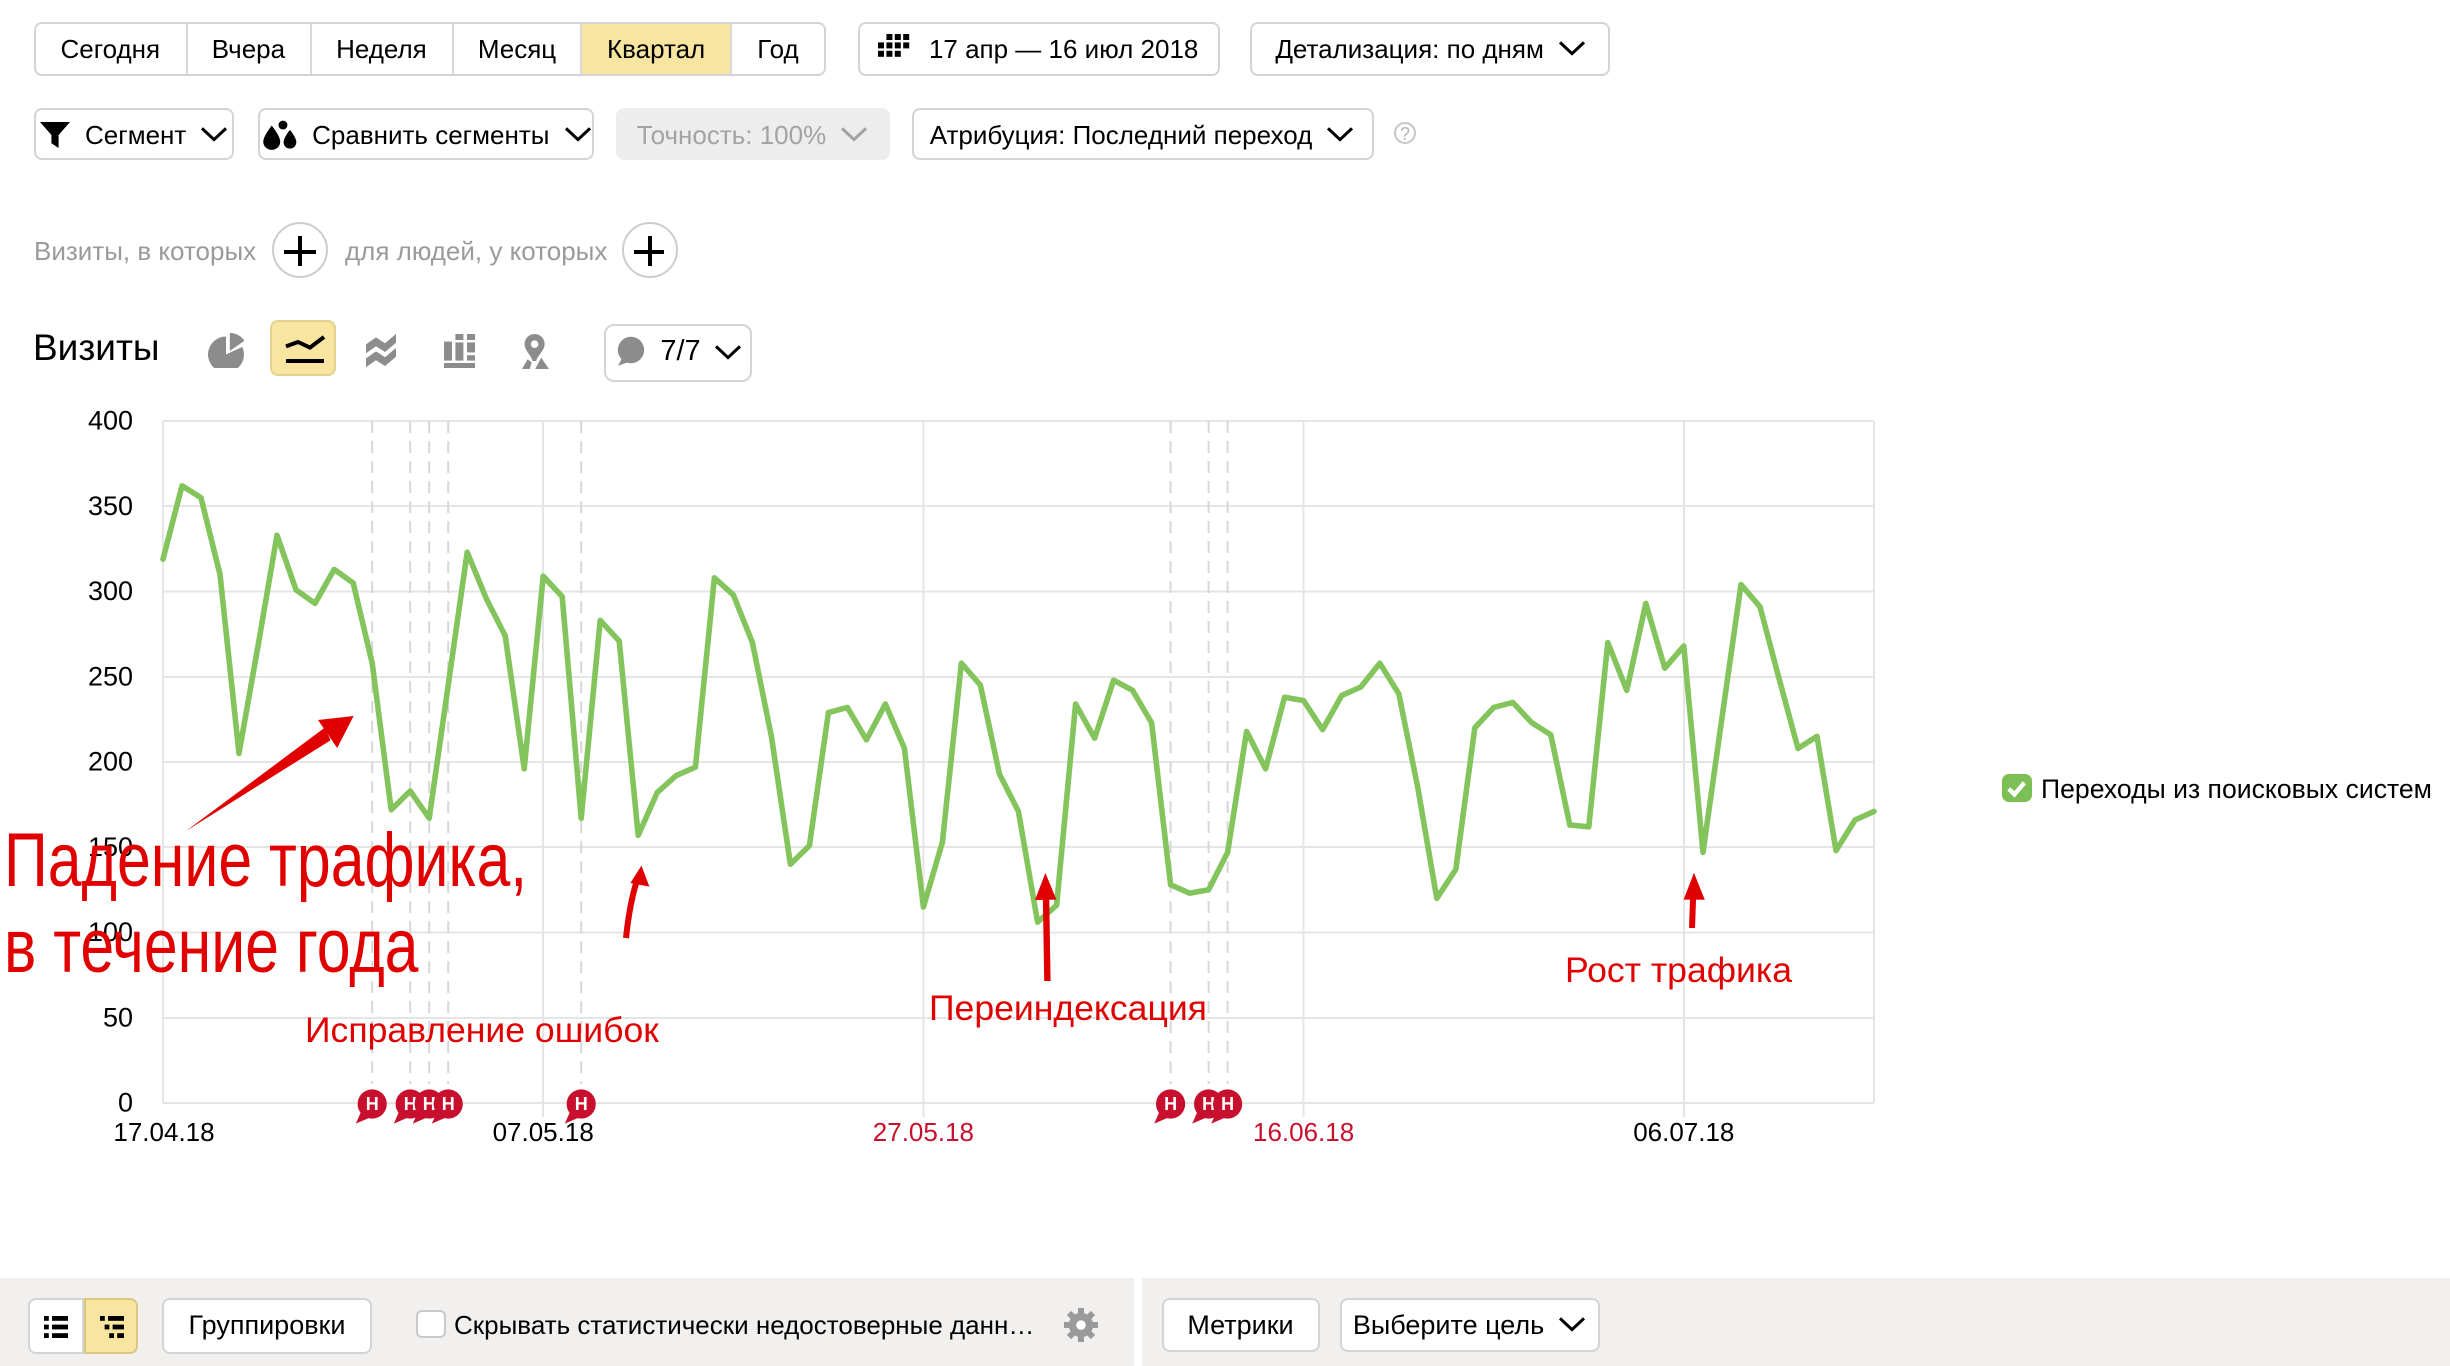 This screenshot has height=1366, width=2450. I want to click on svg-text: 100, so click(110, 932).